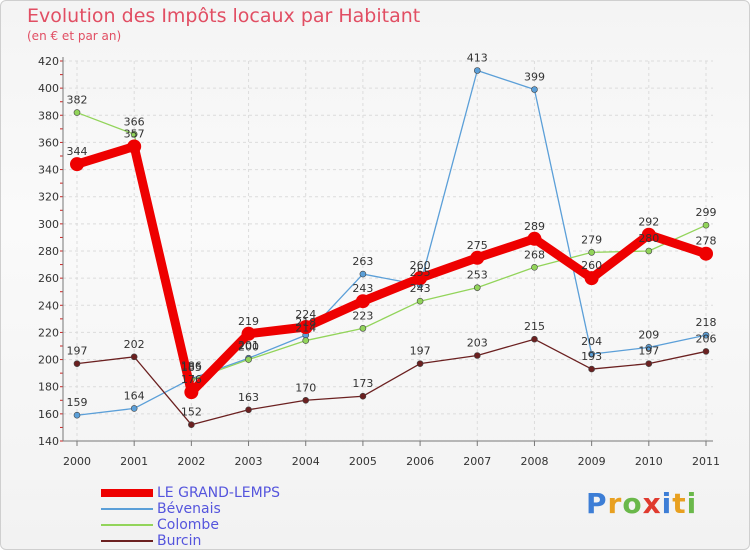  Describe the element at coordinates (248, 347) in the screenshot. I see `data-label: 200` at that location.